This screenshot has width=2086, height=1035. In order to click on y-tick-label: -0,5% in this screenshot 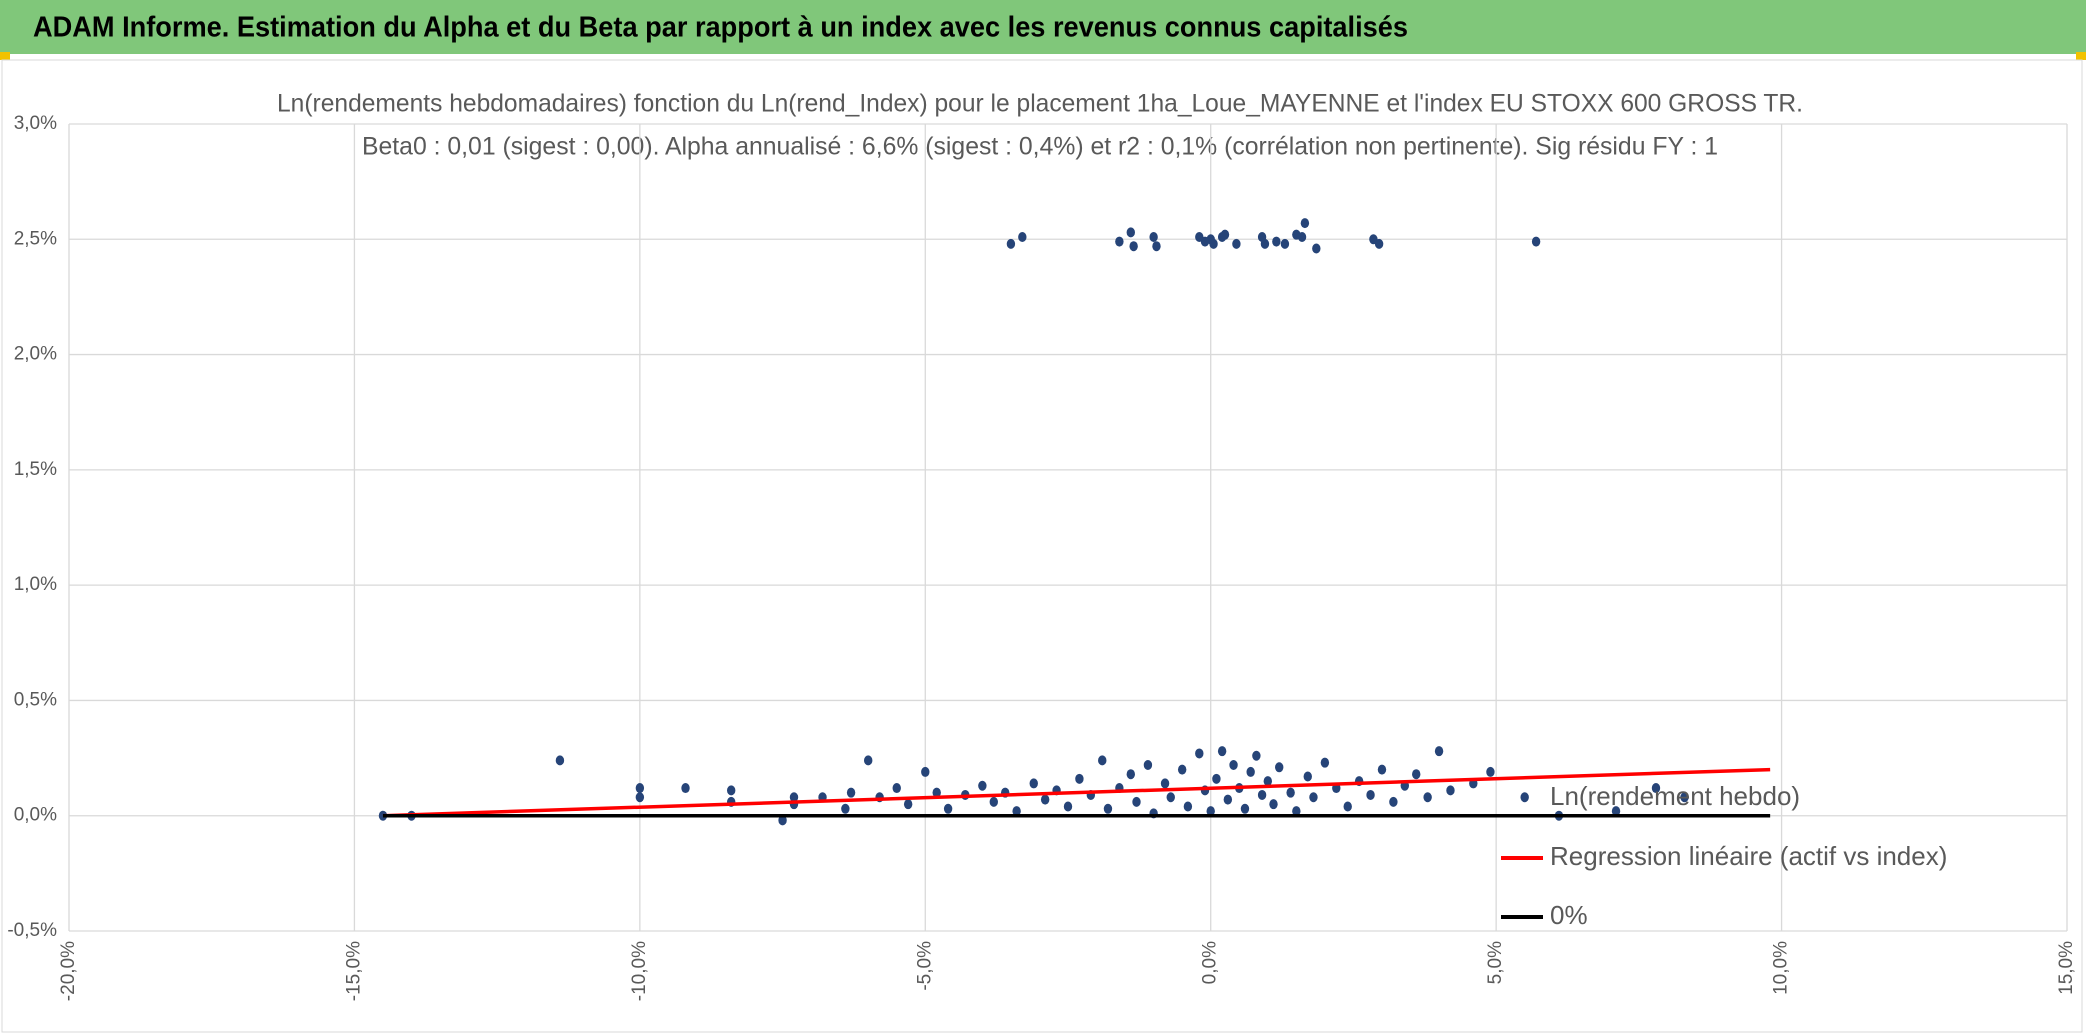, I will do `click(32, 930)`.